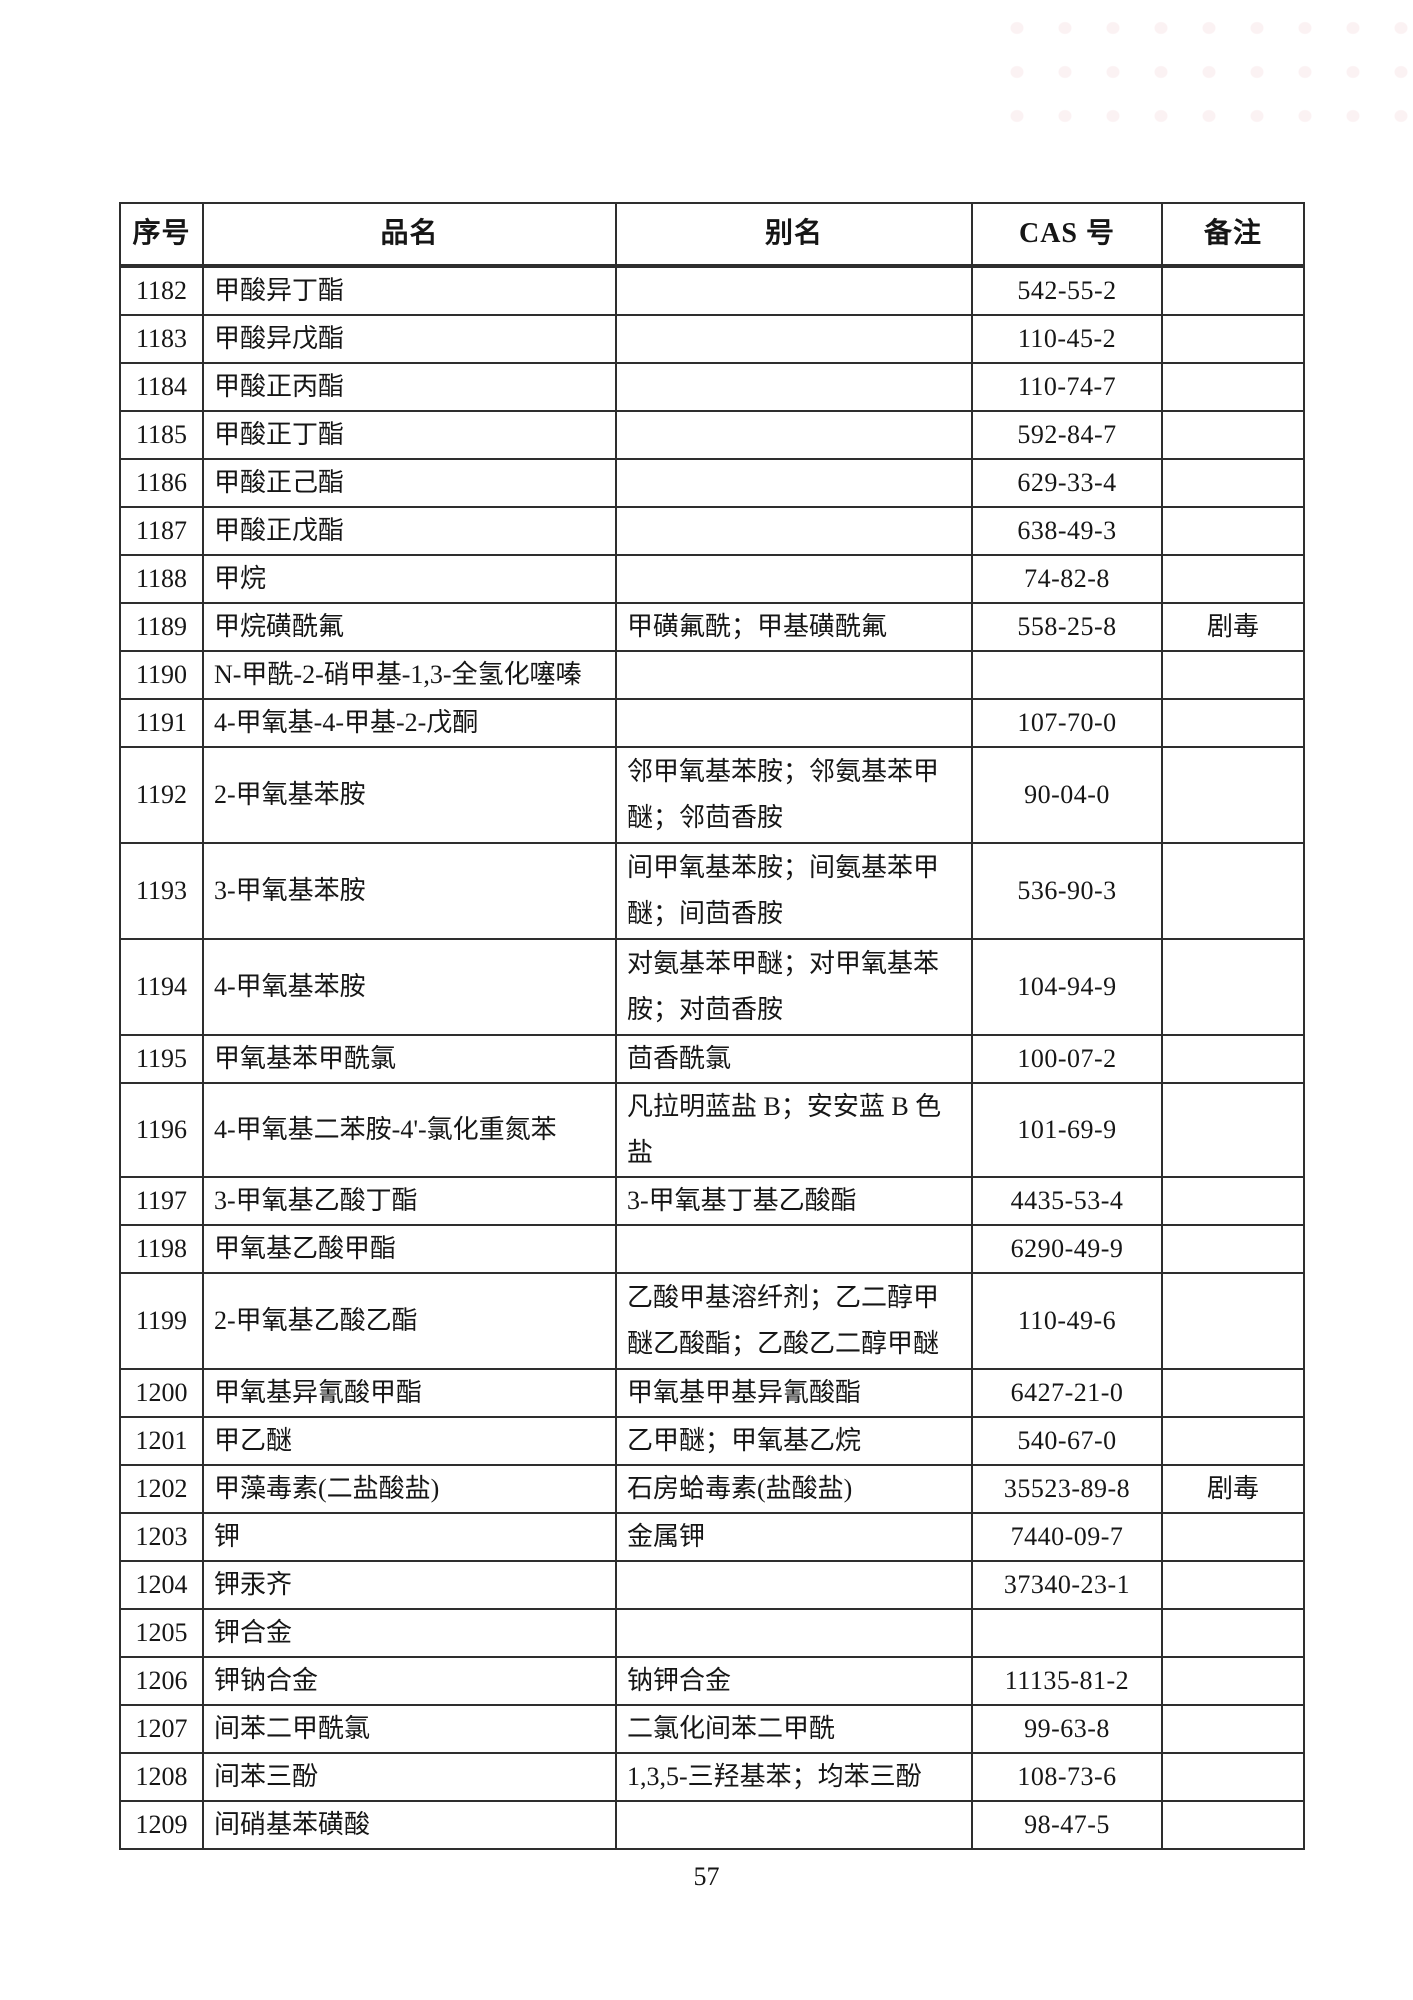 The width and height of the screenshot is (1413, 2000). What do you see at coordinates (409, 1585) in the screenshot?
I see `cell-name: 钾汞齐` at bounding box center [409, 1585].